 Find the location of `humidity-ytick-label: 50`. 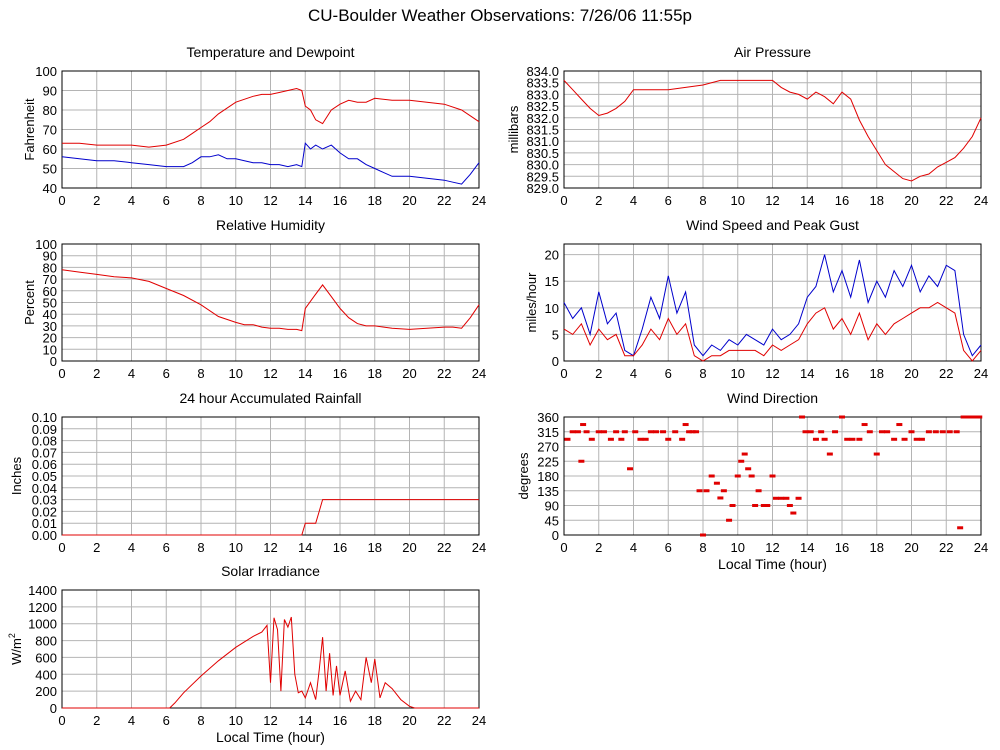

humidity-ytick-label: 50 is located at coordinates (50, 303).